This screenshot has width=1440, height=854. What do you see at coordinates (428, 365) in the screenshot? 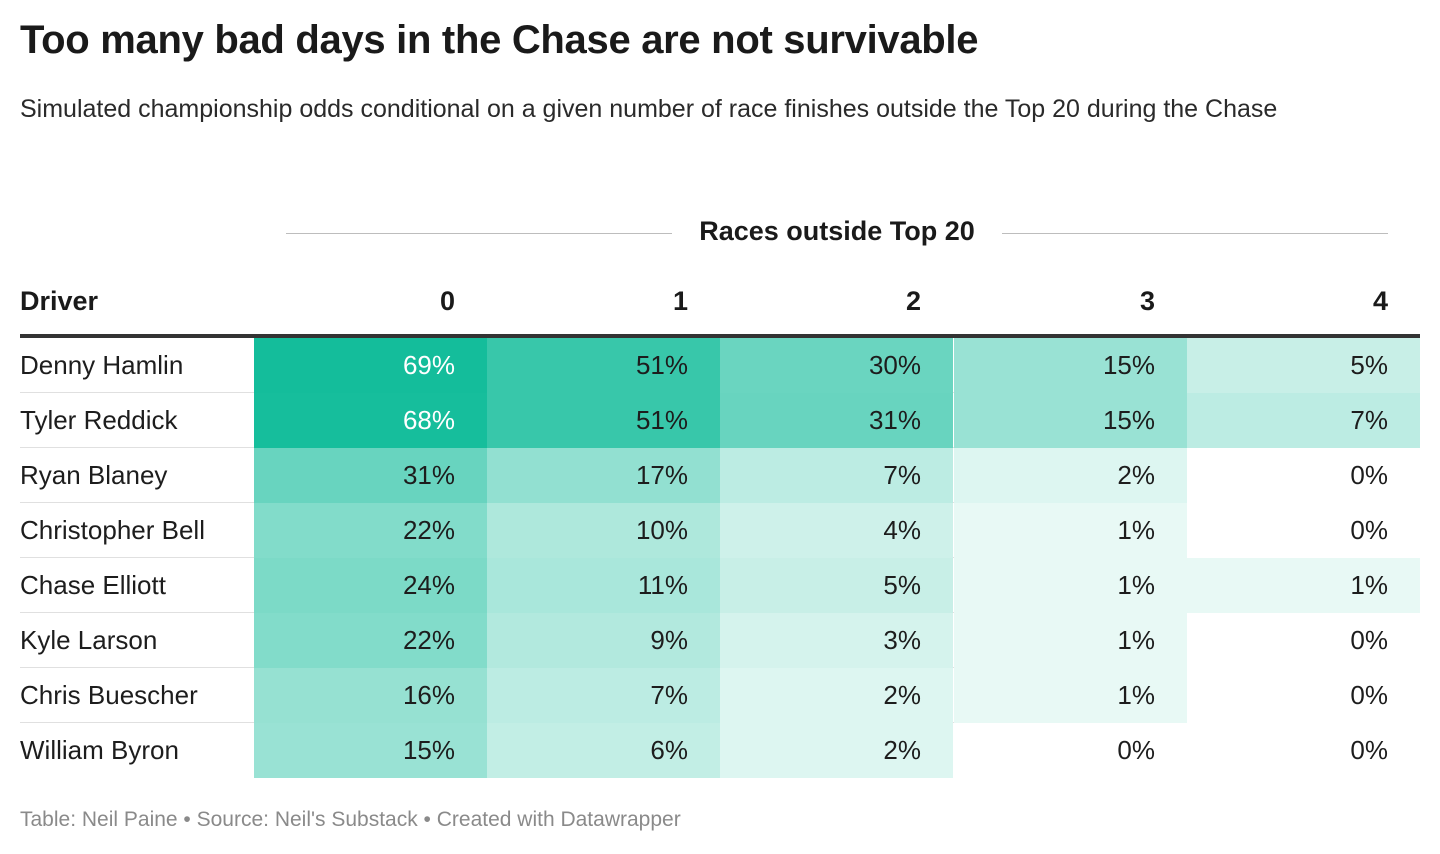
I see `odds-value: 69%` at bounding box center [428, 365].